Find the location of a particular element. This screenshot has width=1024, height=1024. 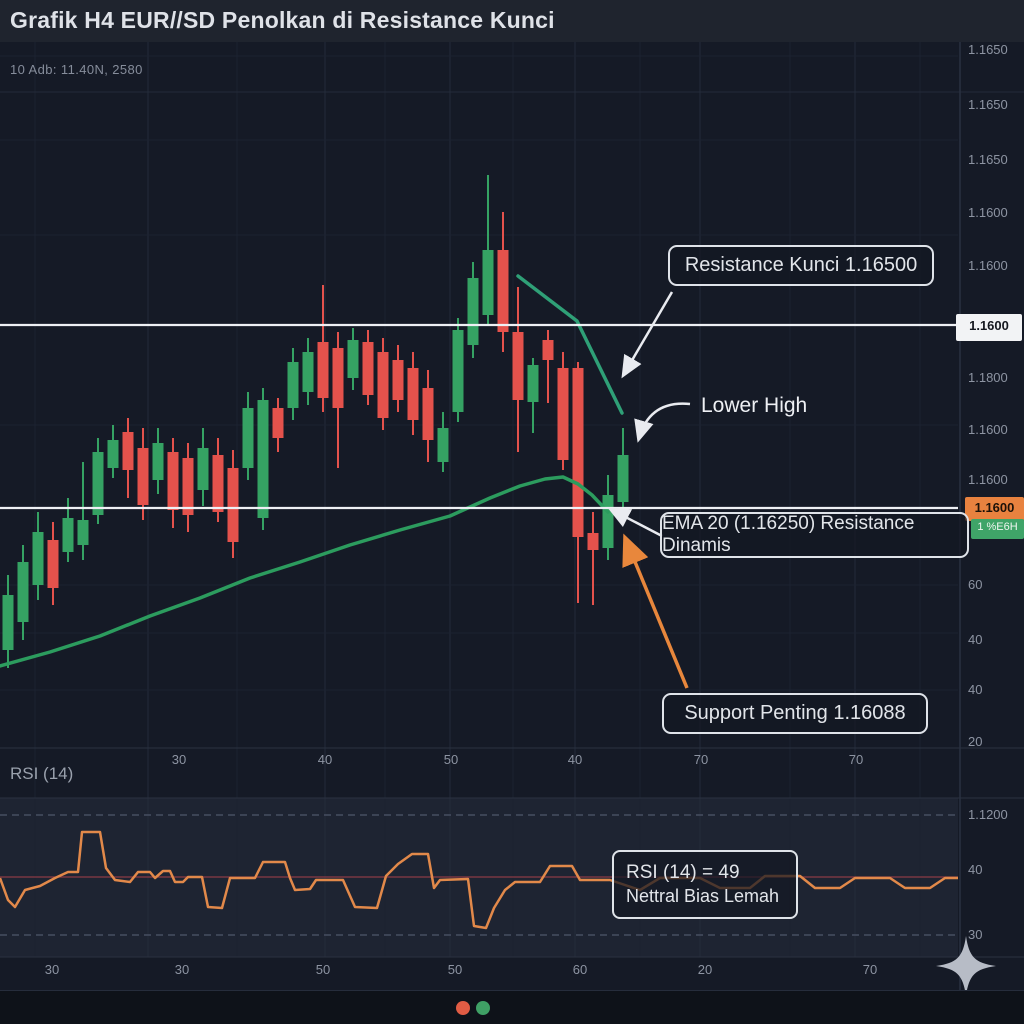

downtrend-line is located at coordinates (570, 344).